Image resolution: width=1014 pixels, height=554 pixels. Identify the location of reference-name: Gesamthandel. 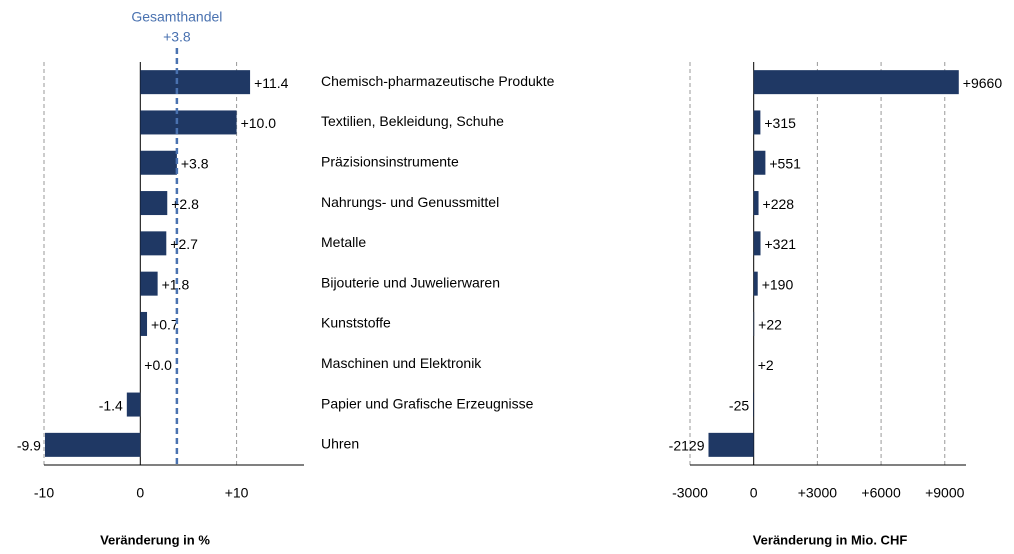
(176, 17).